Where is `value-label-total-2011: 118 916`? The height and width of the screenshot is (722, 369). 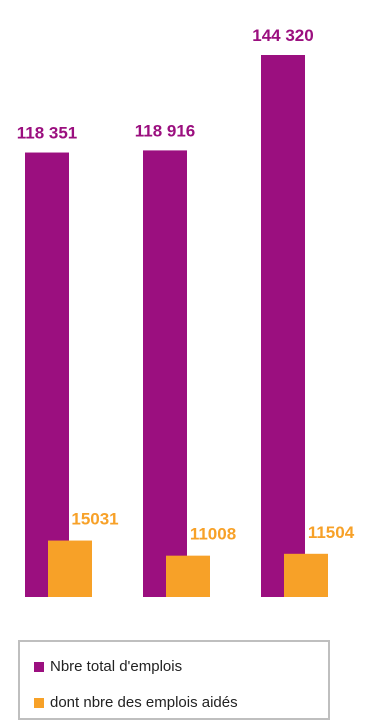 value-label-total-2011: 118 916 is located at coordinates (165, 130).